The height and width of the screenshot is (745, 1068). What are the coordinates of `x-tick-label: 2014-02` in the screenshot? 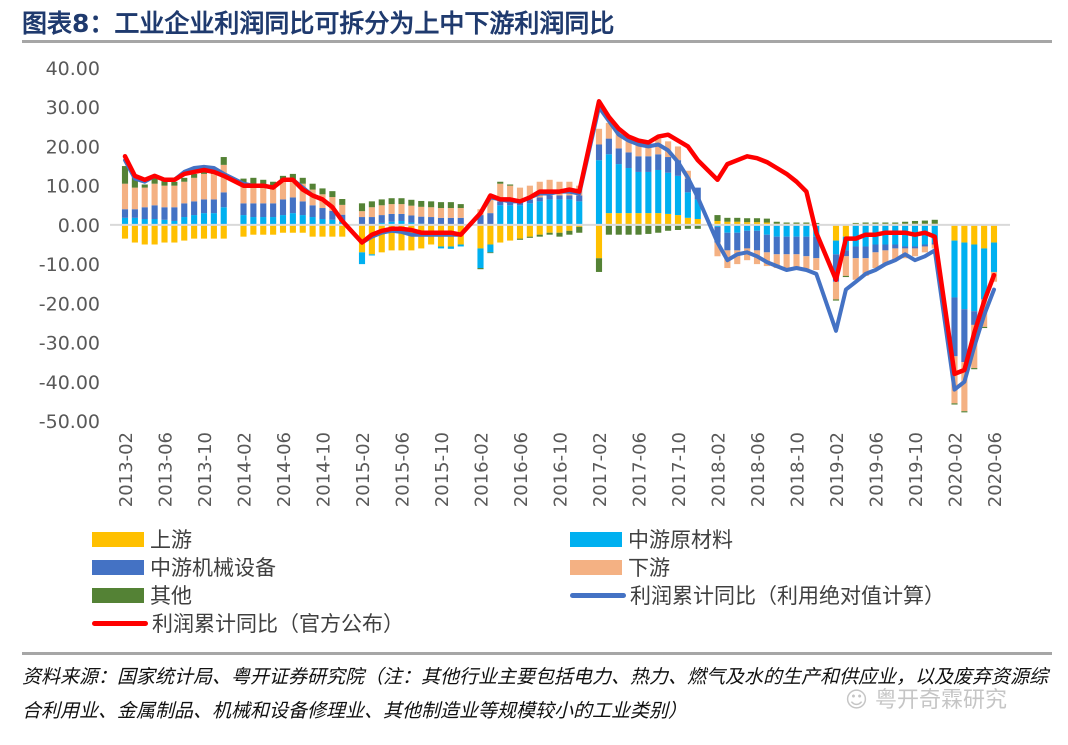 It's located at (245, 469).